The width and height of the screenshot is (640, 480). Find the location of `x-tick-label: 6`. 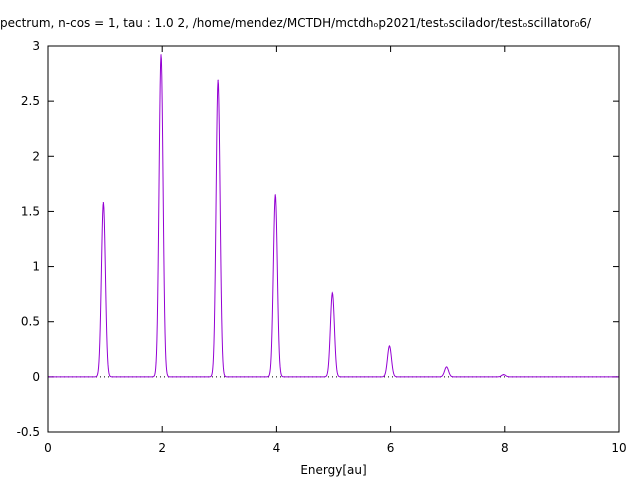

x-tick-label: 6 is located at coordinates (391, 448).